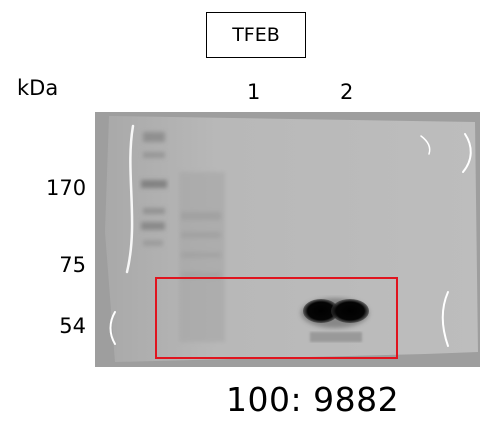  Describe the element at coordinates (72, 326) in the screenshot. I see `marker-54: 54` at that location.